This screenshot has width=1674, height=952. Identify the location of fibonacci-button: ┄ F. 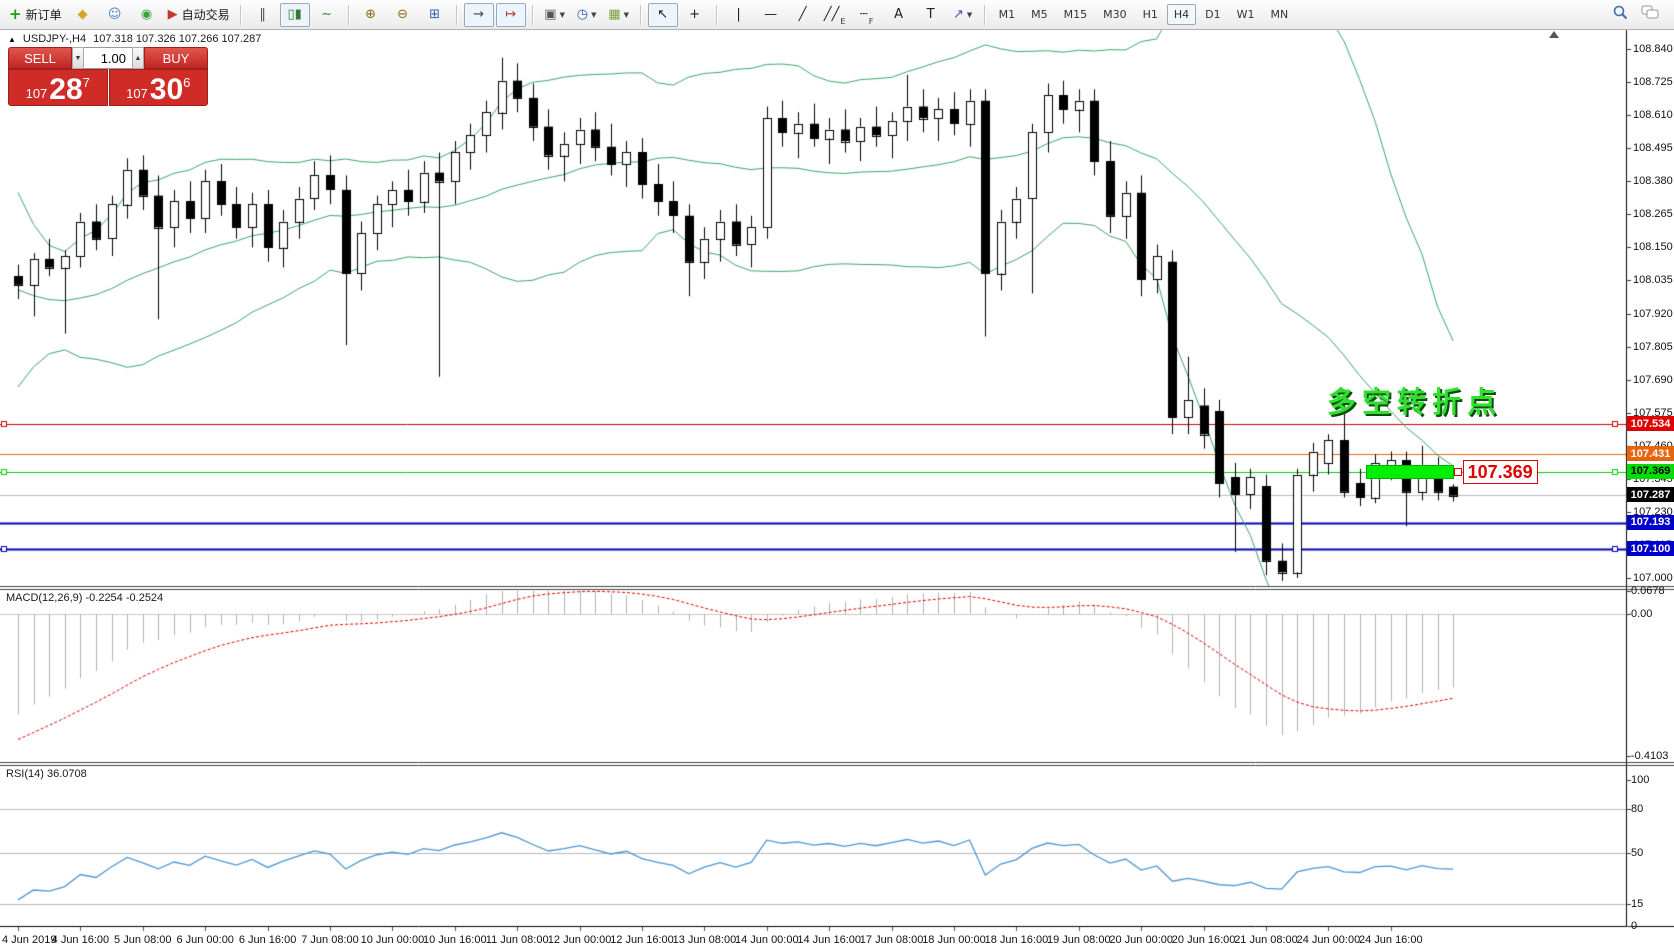
(867, 15).